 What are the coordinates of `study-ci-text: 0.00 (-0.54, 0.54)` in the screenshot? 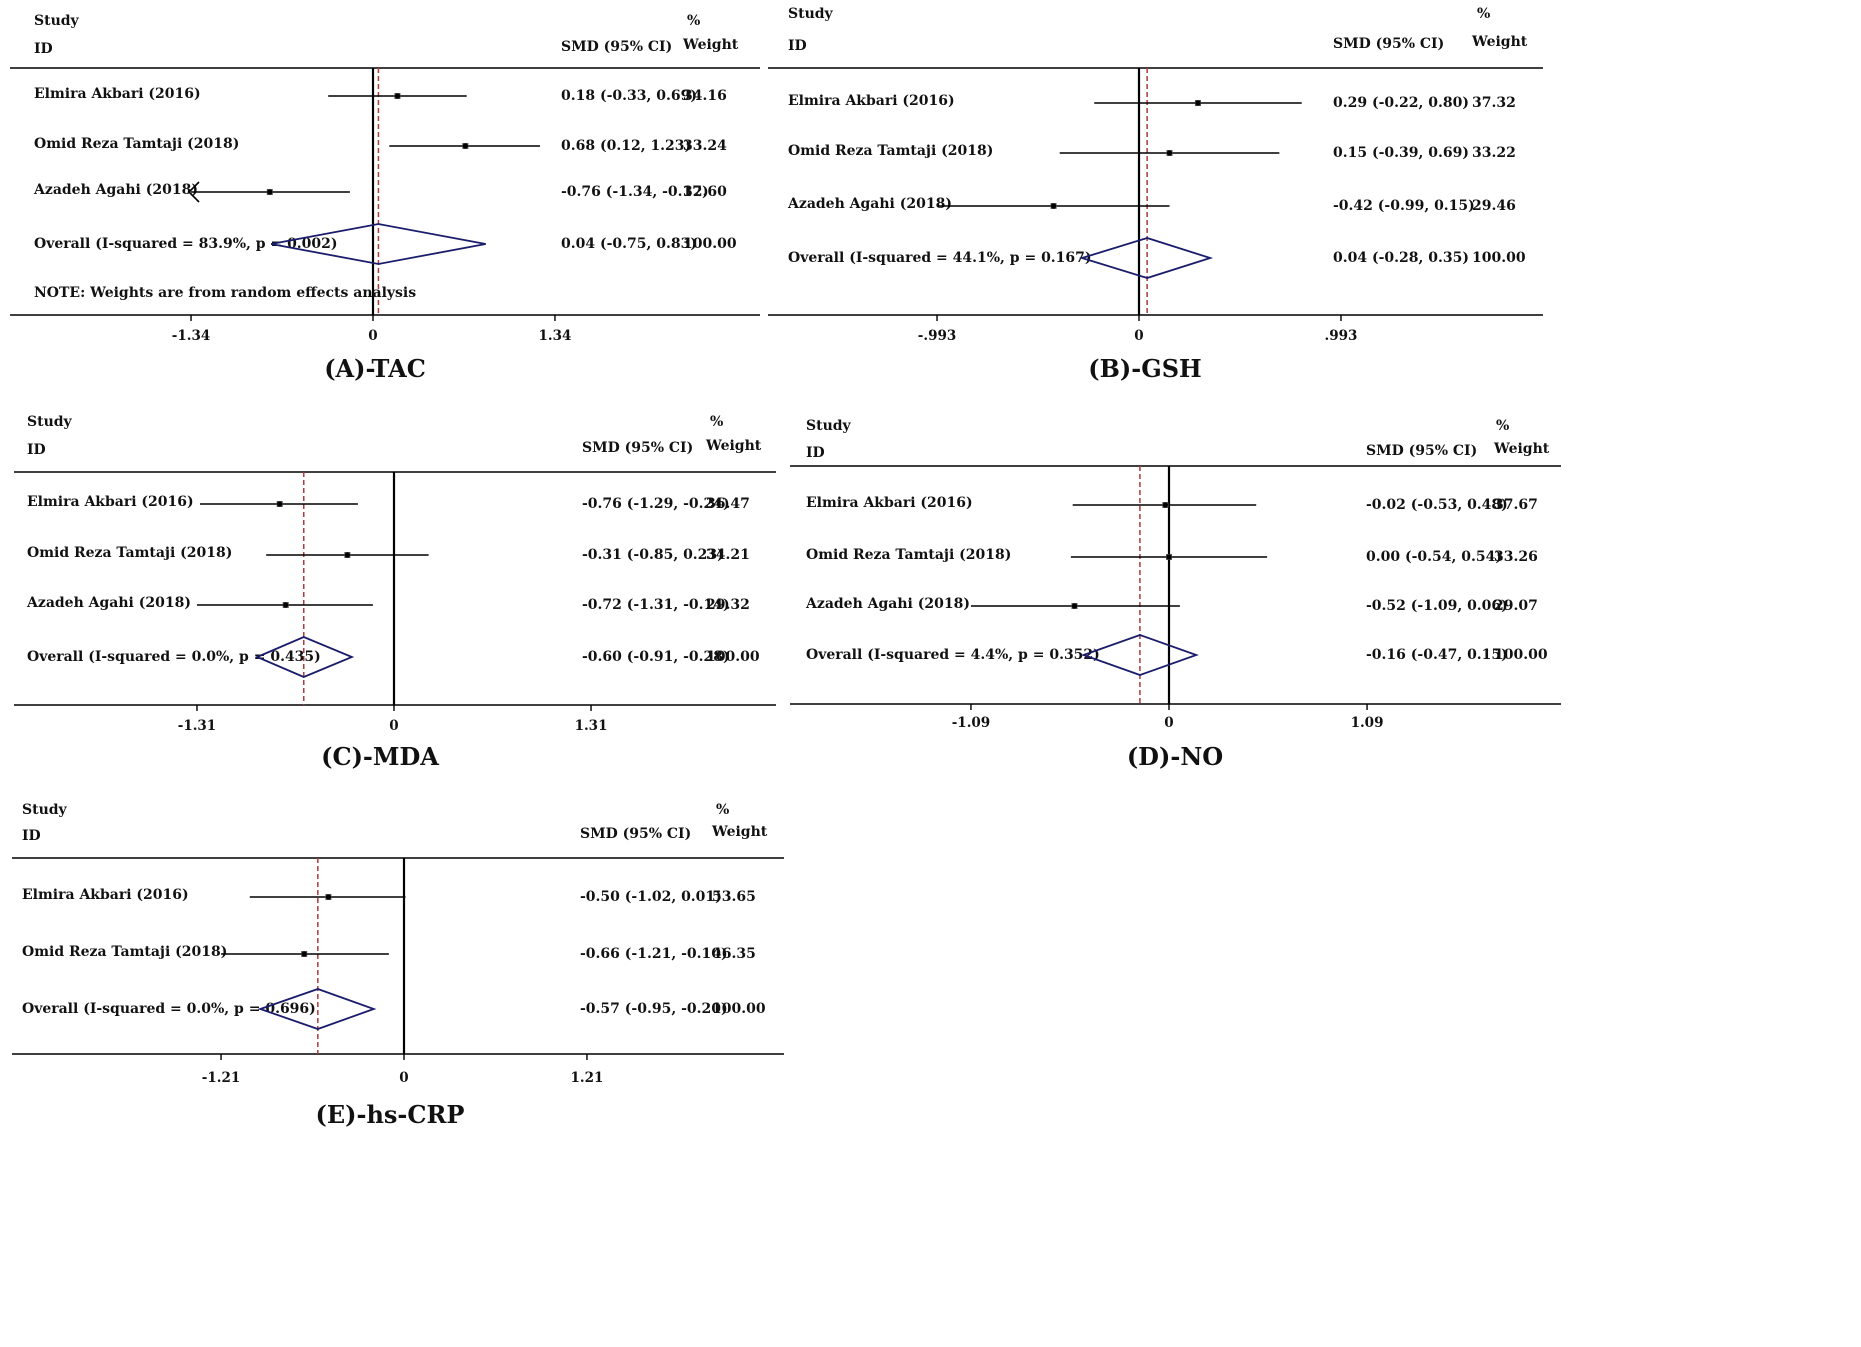 It's located at (1434, 557).